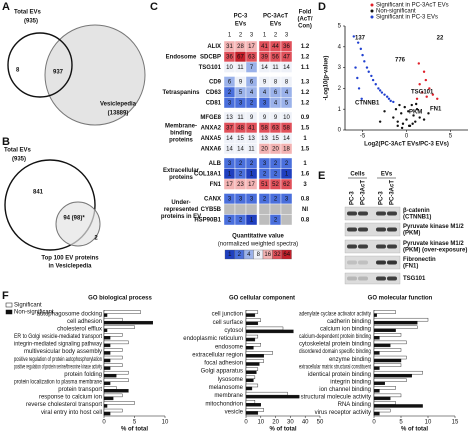  I want to click on category-label: reverse cholesterol transport, so click(64, 405).